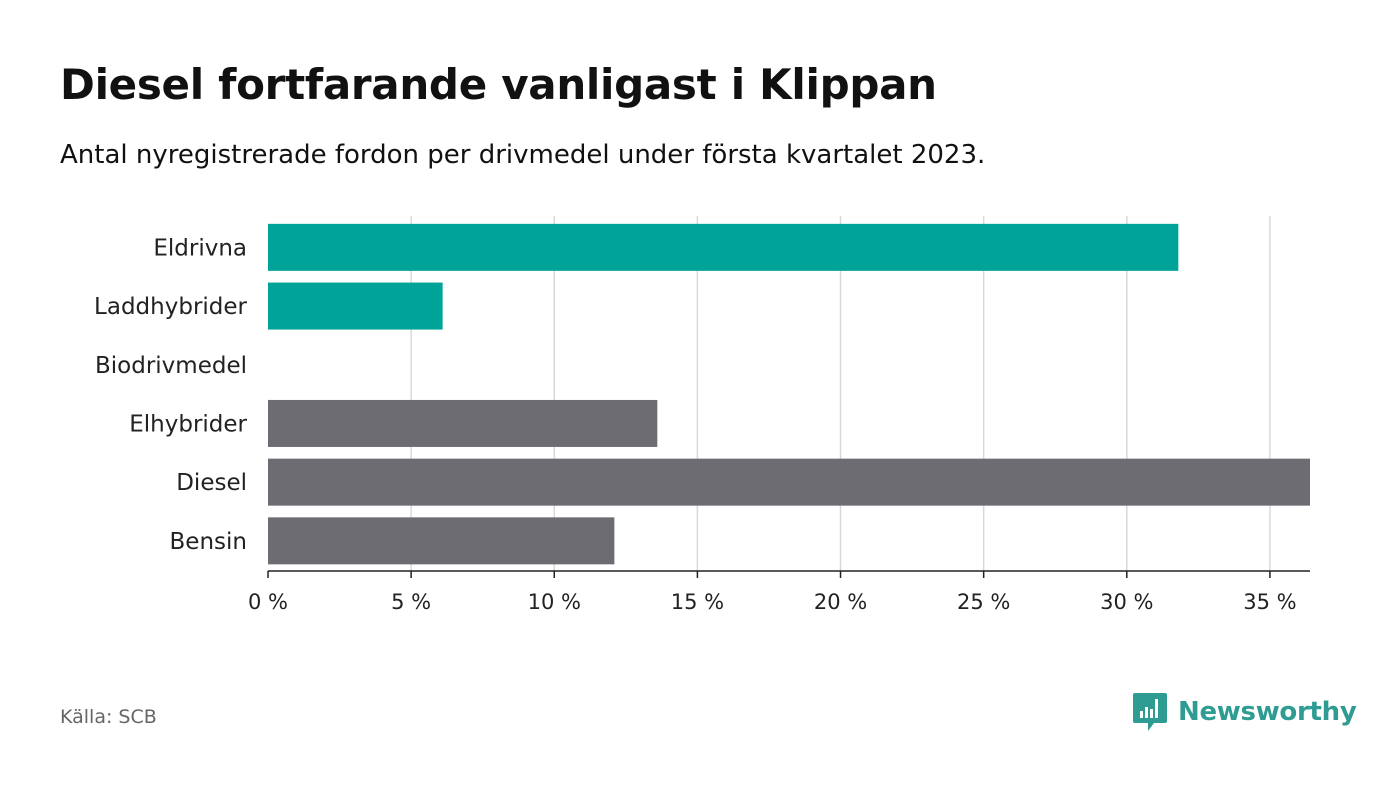 This screenshot has height=793, width=1400. Describe the element at coordinates (697, 602) in the screenshot. I see `x-tick-label: 15 %` at that location.